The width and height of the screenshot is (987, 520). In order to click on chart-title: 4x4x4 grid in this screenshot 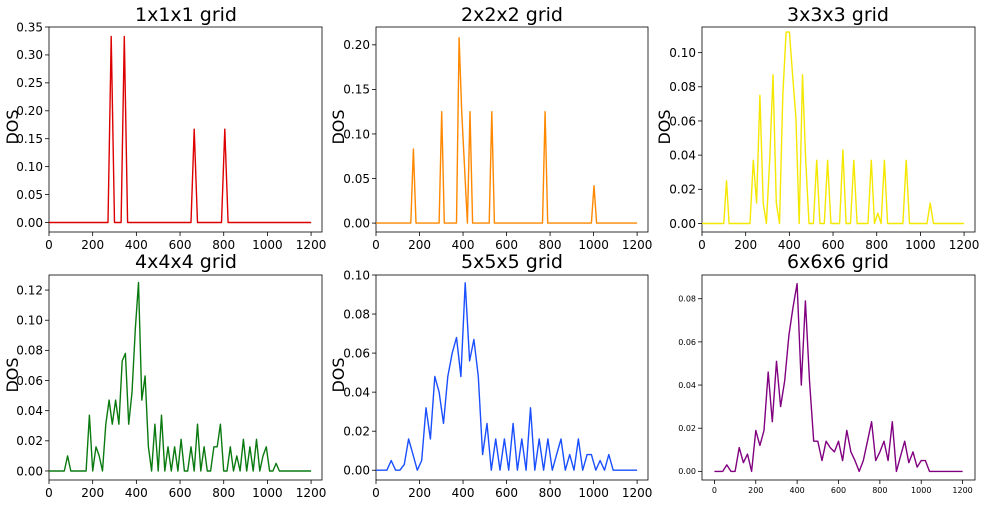, I will do `click(186, 262)`.